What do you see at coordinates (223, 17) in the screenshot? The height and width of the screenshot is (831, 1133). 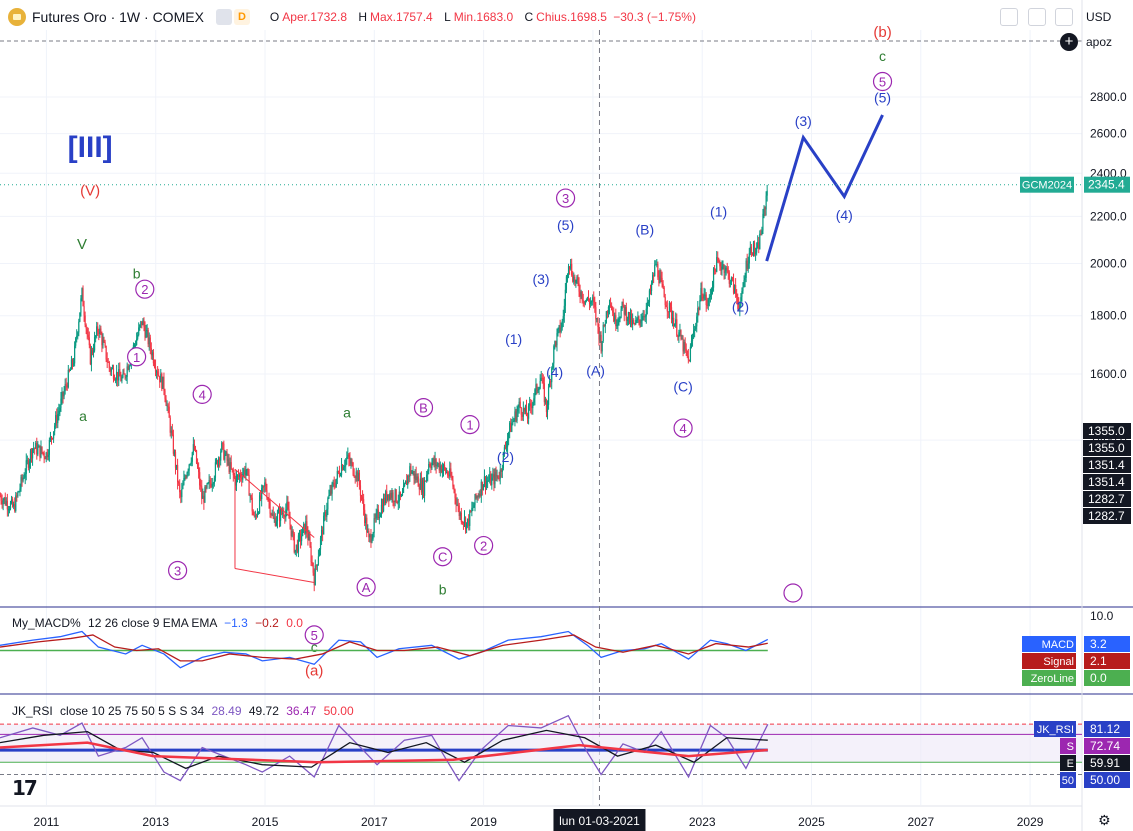 I see `eye-icon` at bounding box center [223, 17].